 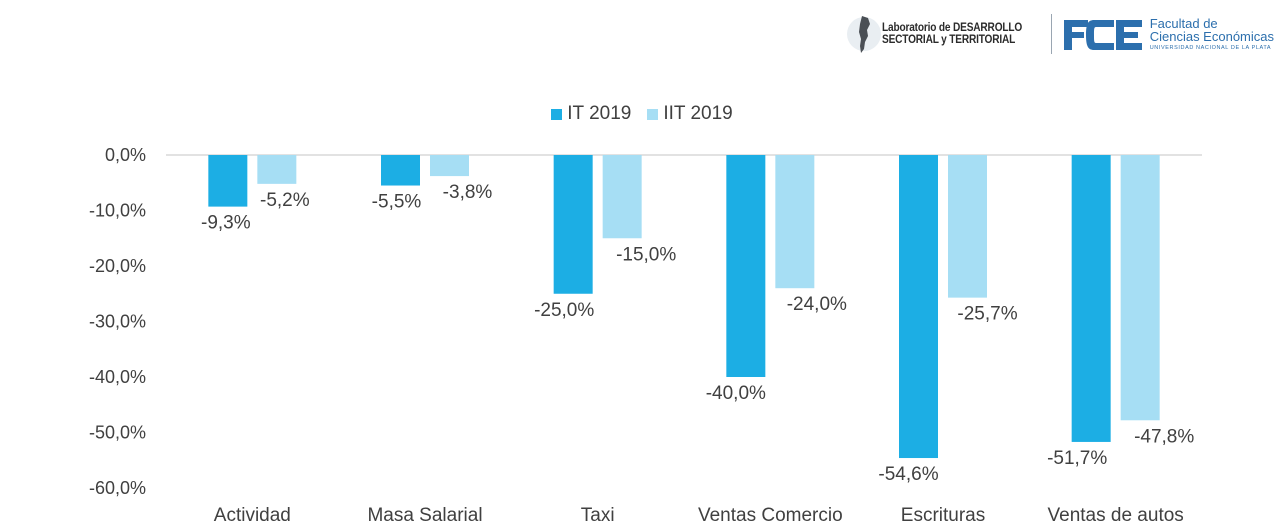 What do you see at coordinates (125, 155) in the screenshot?
I see `y-tick-label: 0,0%` at bounding box center [125, 155].